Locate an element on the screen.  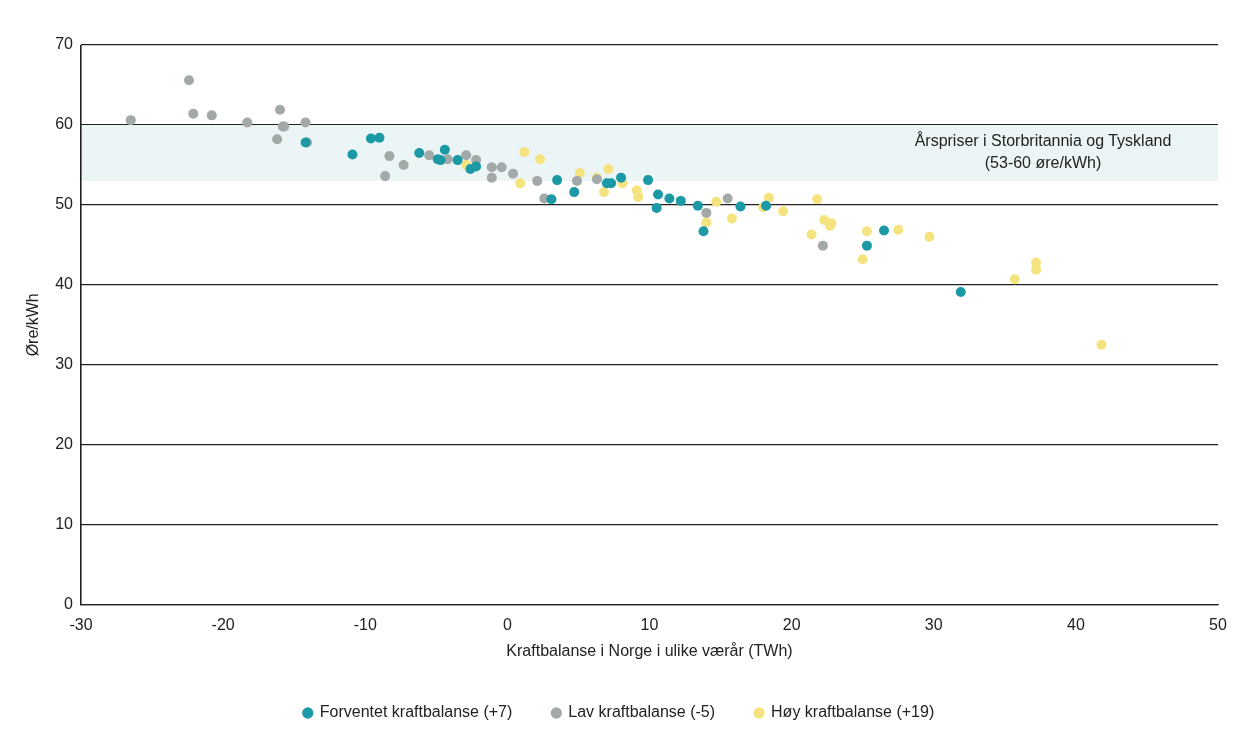
band-label: Årspriser i Storbritannia og Tyskland (53-60 øre/kWh) is located at coordinates (1043, 151).